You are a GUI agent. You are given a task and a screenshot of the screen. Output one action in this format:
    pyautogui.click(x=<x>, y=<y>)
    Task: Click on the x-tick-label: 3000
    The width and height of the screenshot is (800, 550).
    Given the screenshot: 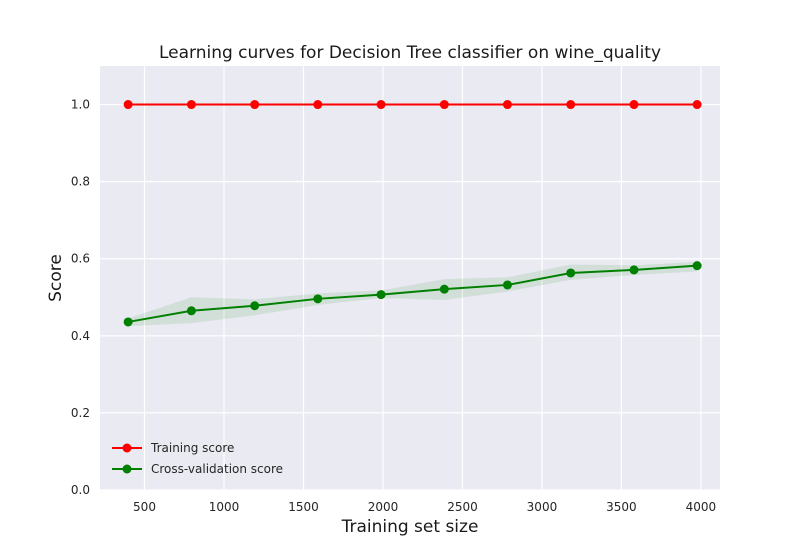 What is the action you would take?
    pyautogui.click(x=542, y=507)
    